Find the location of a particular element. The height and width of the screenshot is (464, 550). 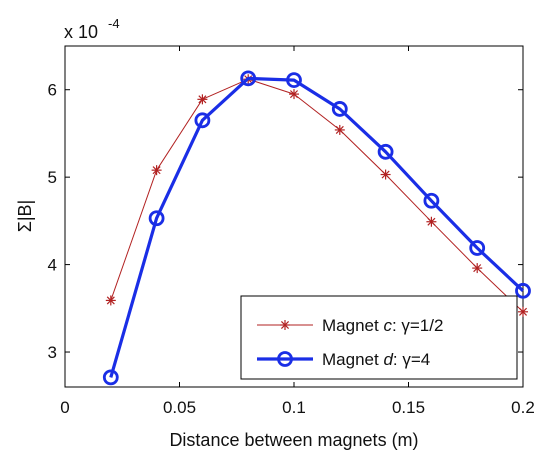

y-axis-label: Σ|B| is located at coordinates (25, 216).